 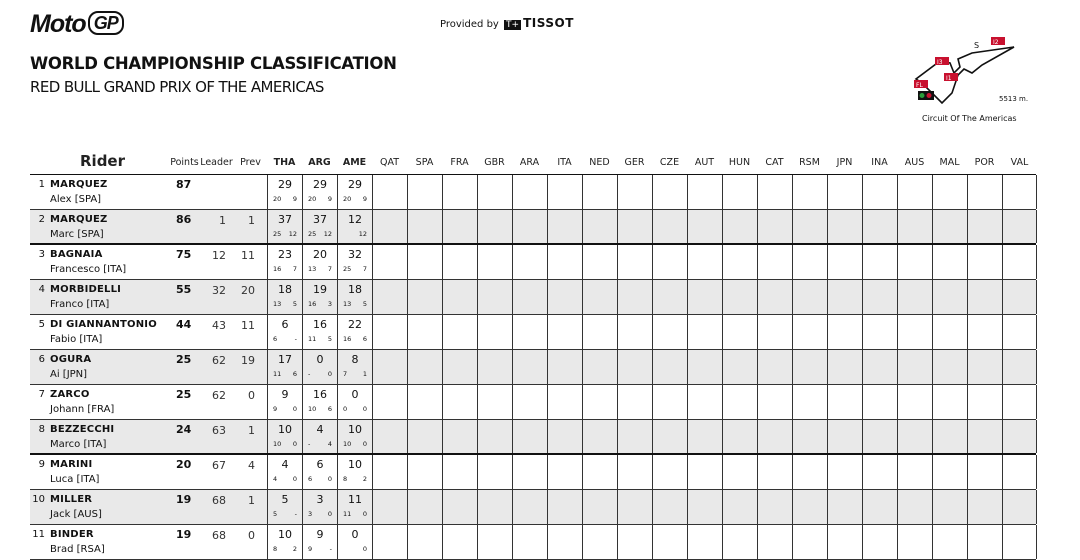 I want to click on race-points: 7, so click(x=364, y=269).